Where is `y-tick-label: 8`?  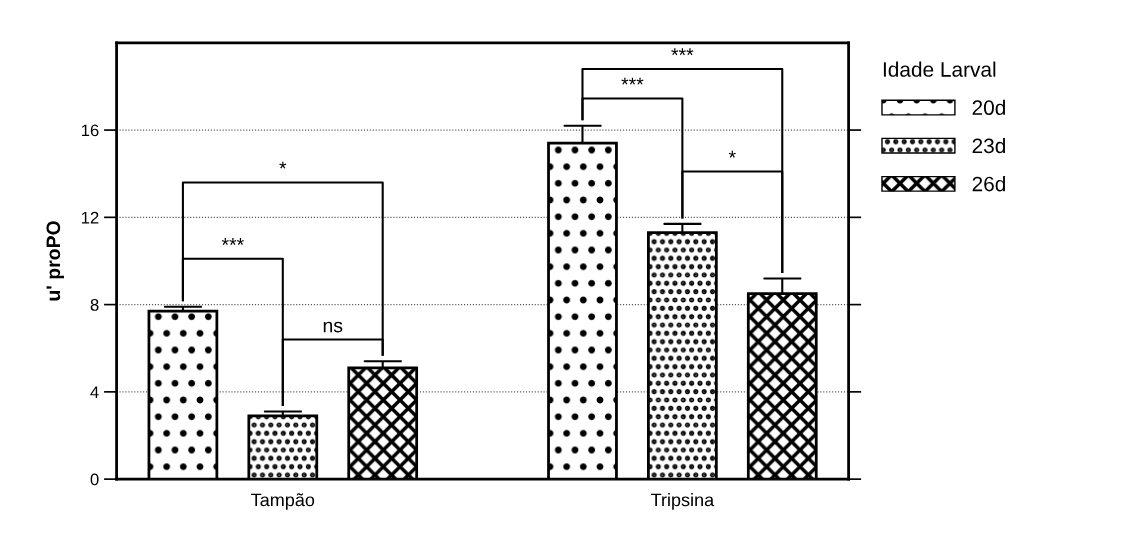
y-tick-label: 8 is located at coordinates (94, 305).